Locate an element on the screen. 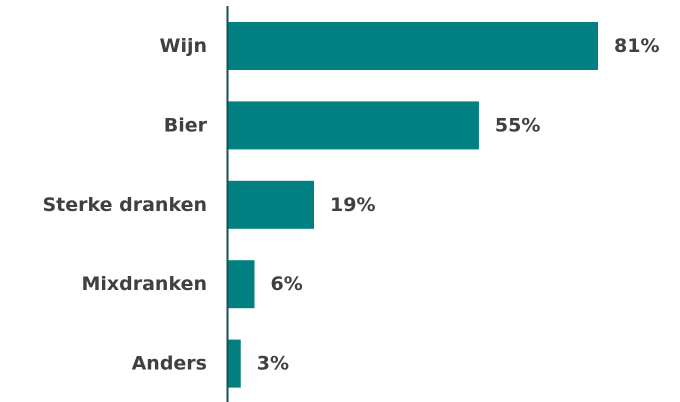 The image size is (680, 402). category-label-bier: Bier is located at coordinates (186, 125).